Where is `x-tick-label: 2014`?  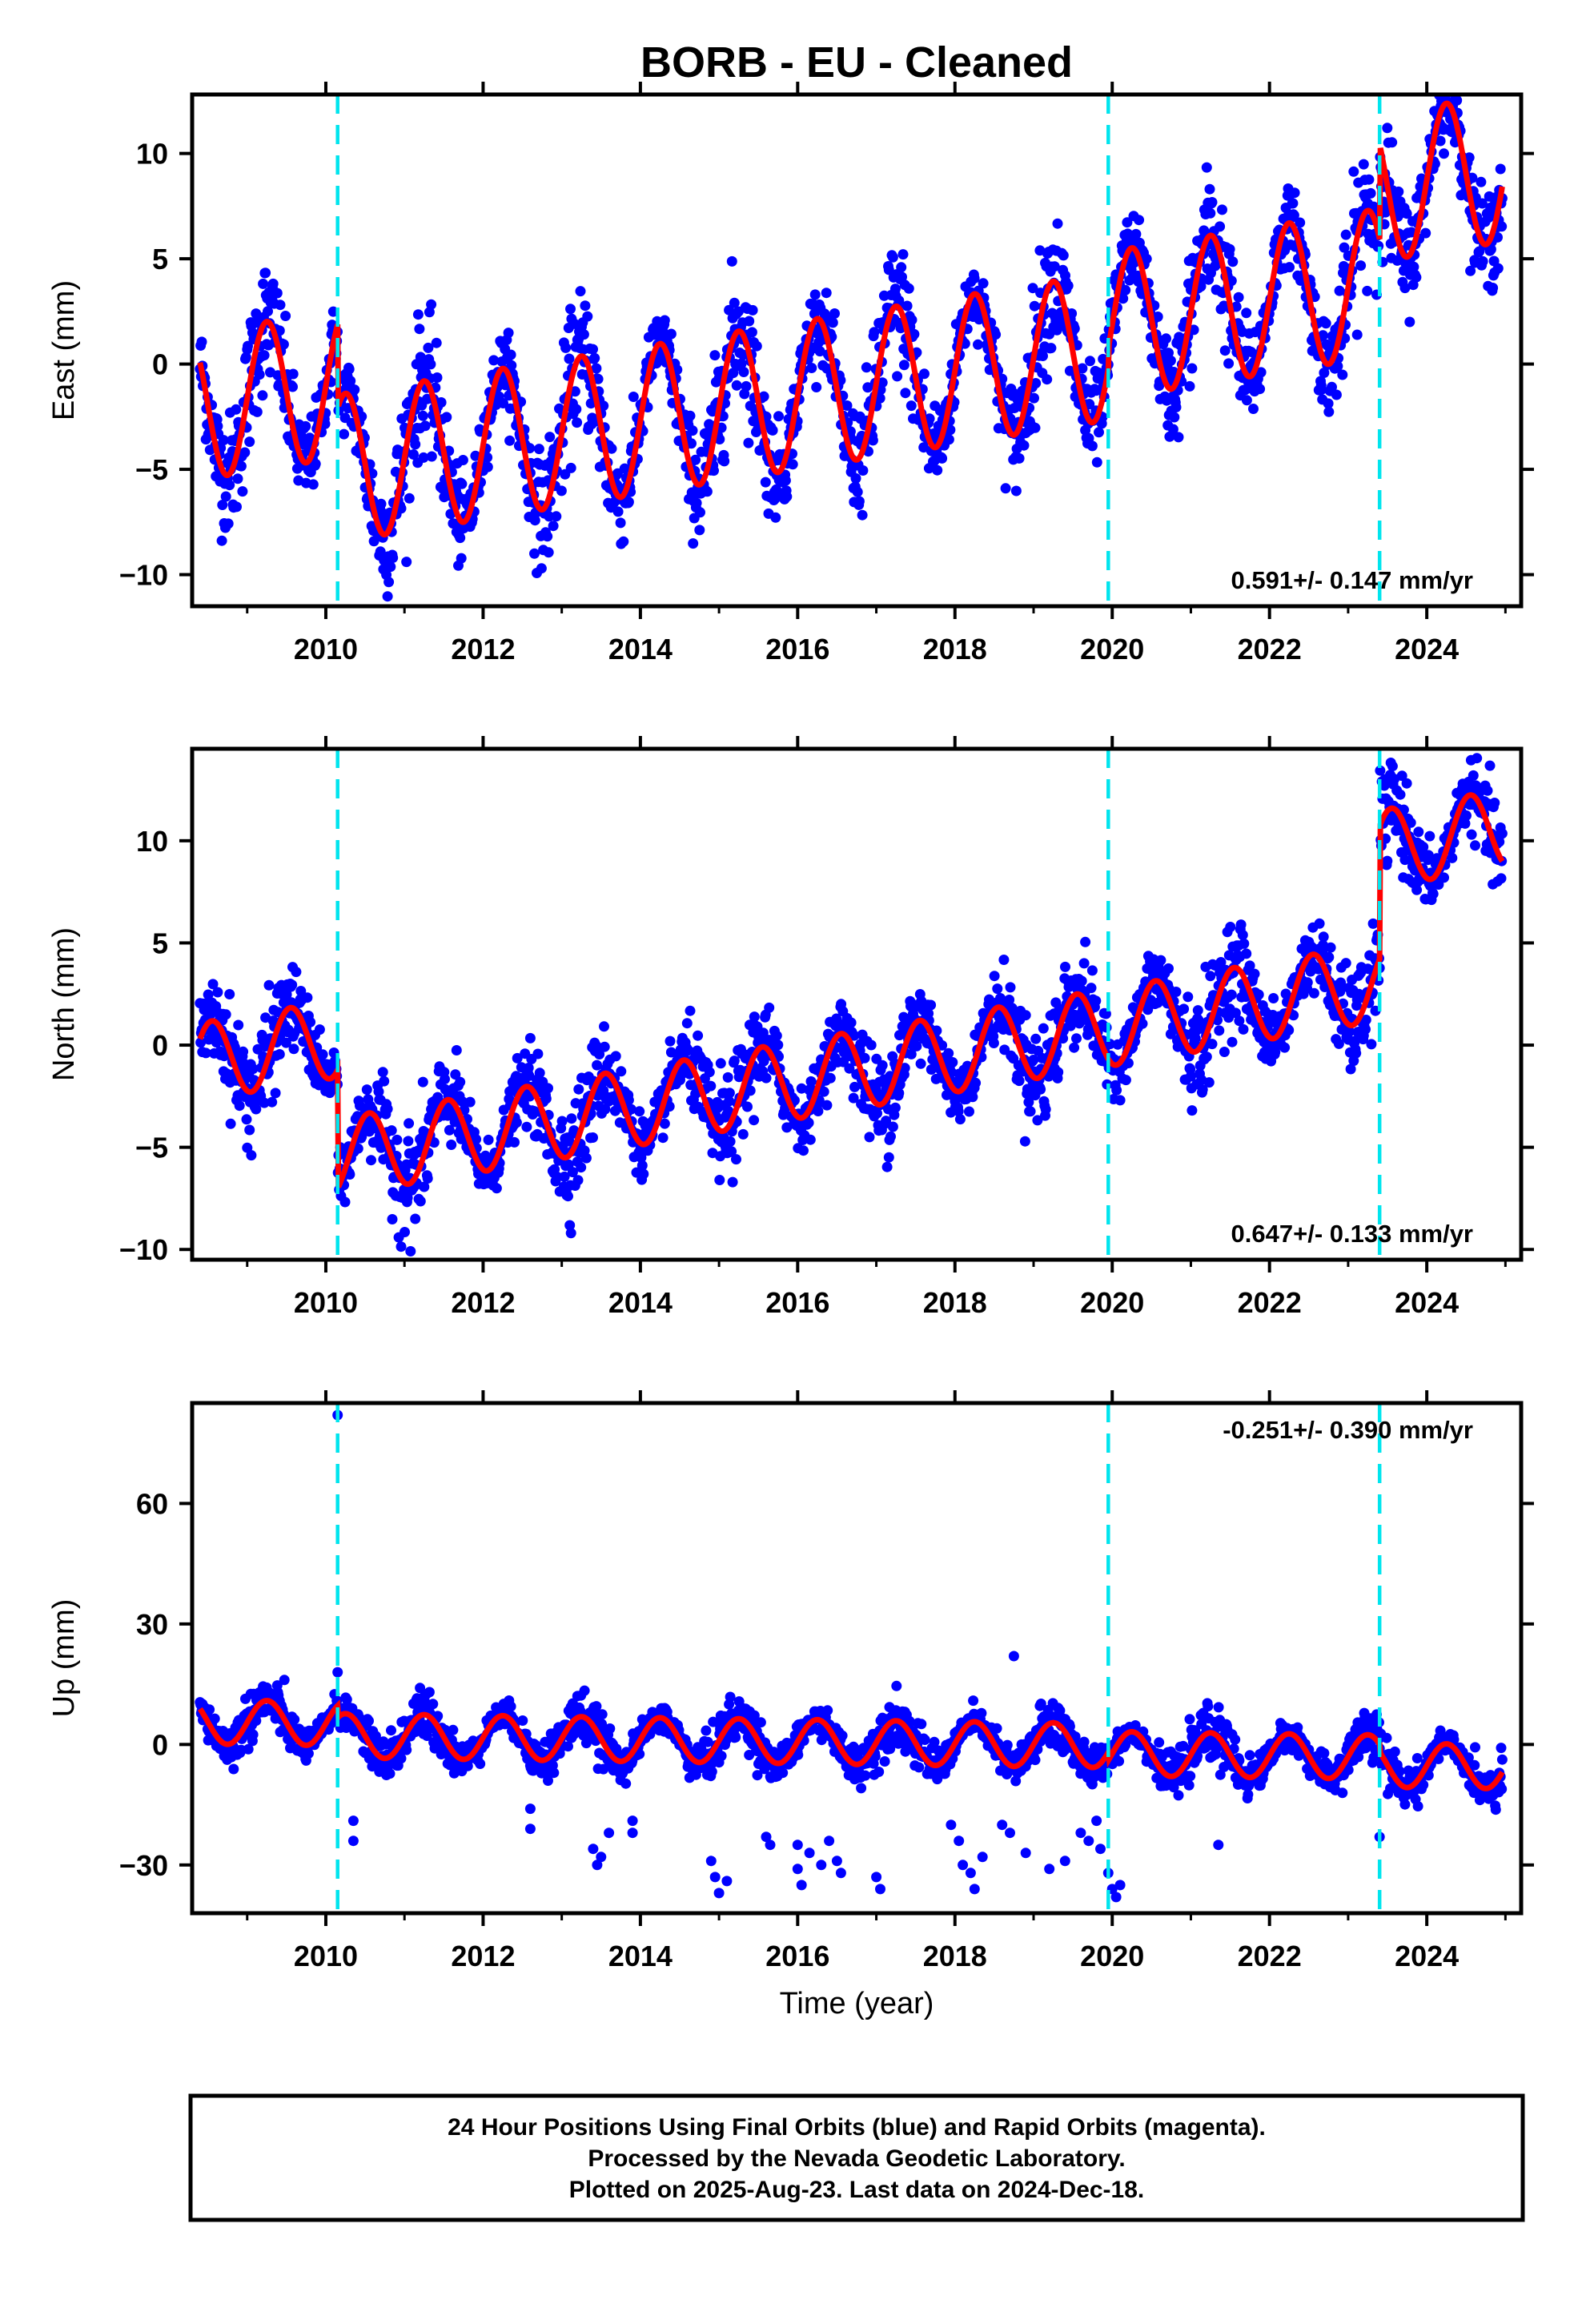
x-tick-label: 2014 is located at coordinates (641, 1302).